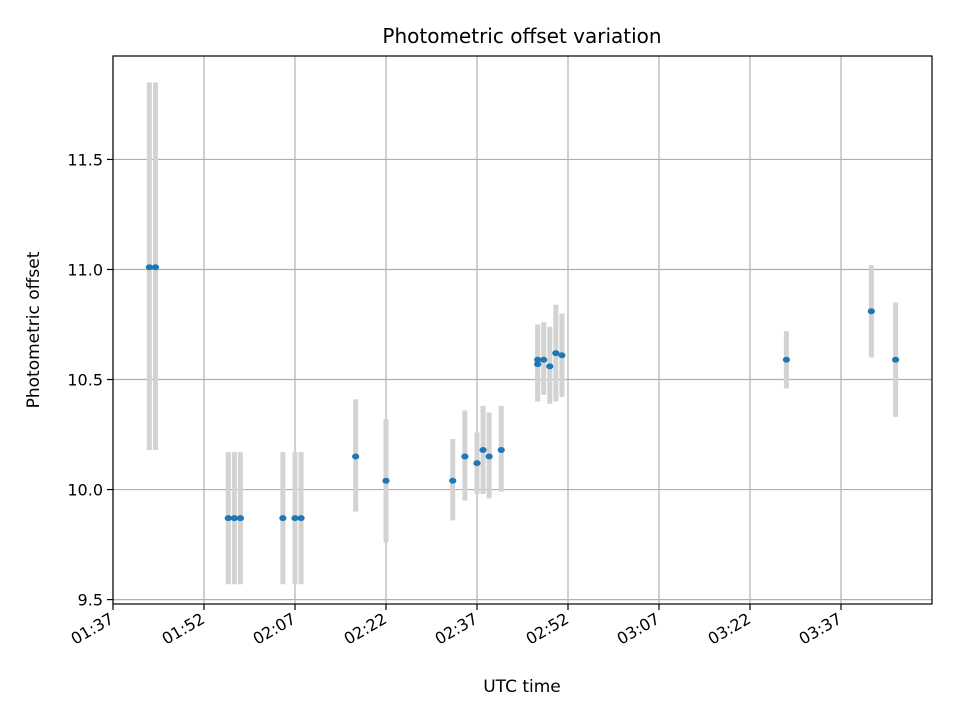 The width and height of the screenshot is (960, 720). I want to click on y-tick-label: 11.5, so click(85, 159).